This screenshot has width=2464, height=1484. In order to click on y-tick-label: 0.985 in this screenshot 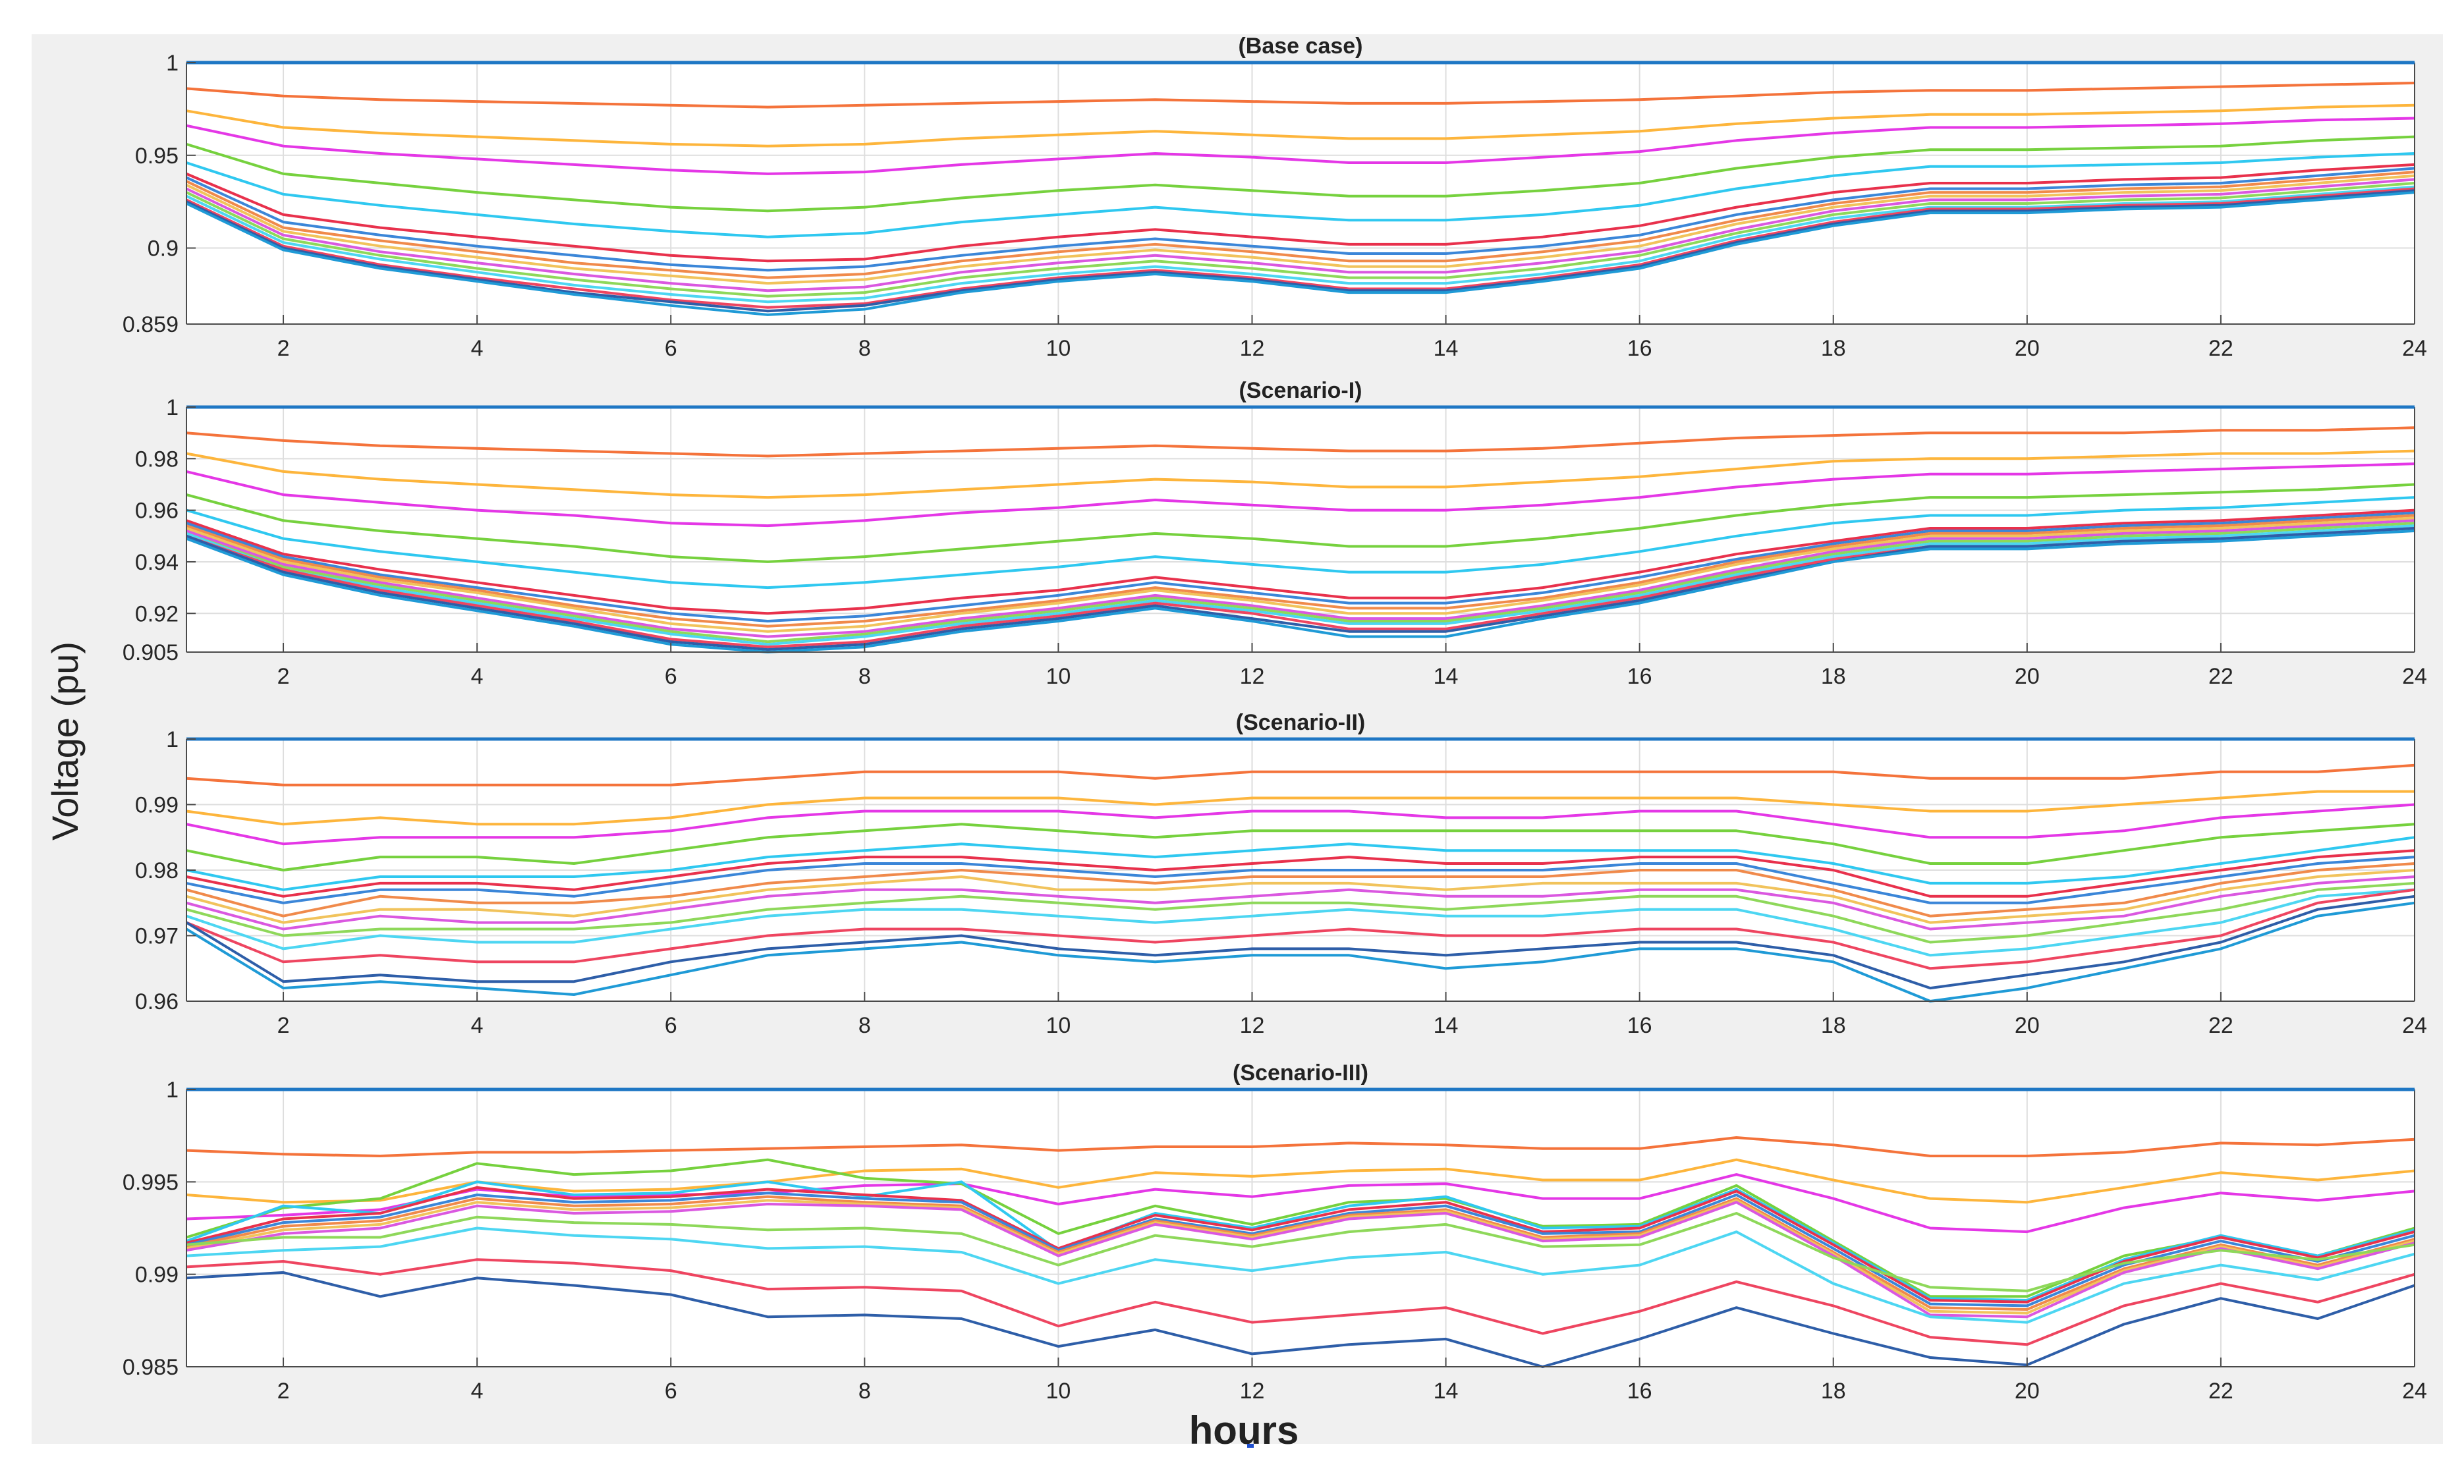, I will do `click(151, 1367)`.